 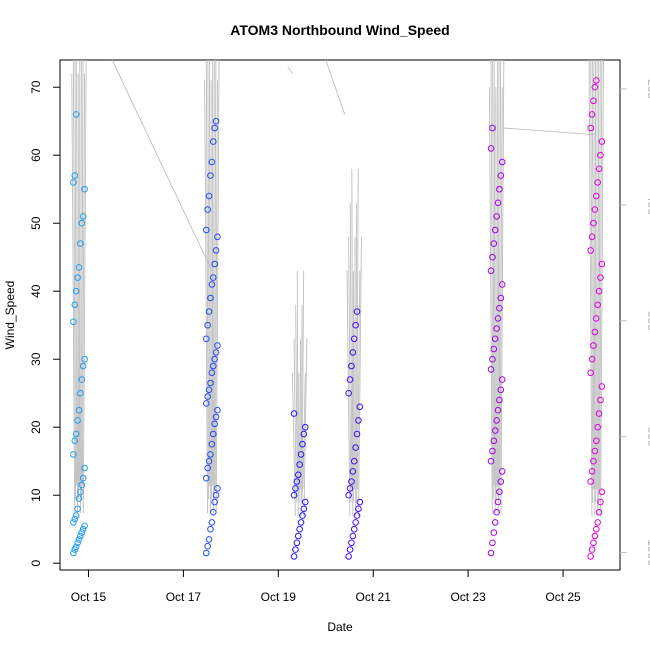 What do you see at coordinates (647, 552) in the screenshot?
I see `right-tick-label: 1000` at bounding box center [647, 552].